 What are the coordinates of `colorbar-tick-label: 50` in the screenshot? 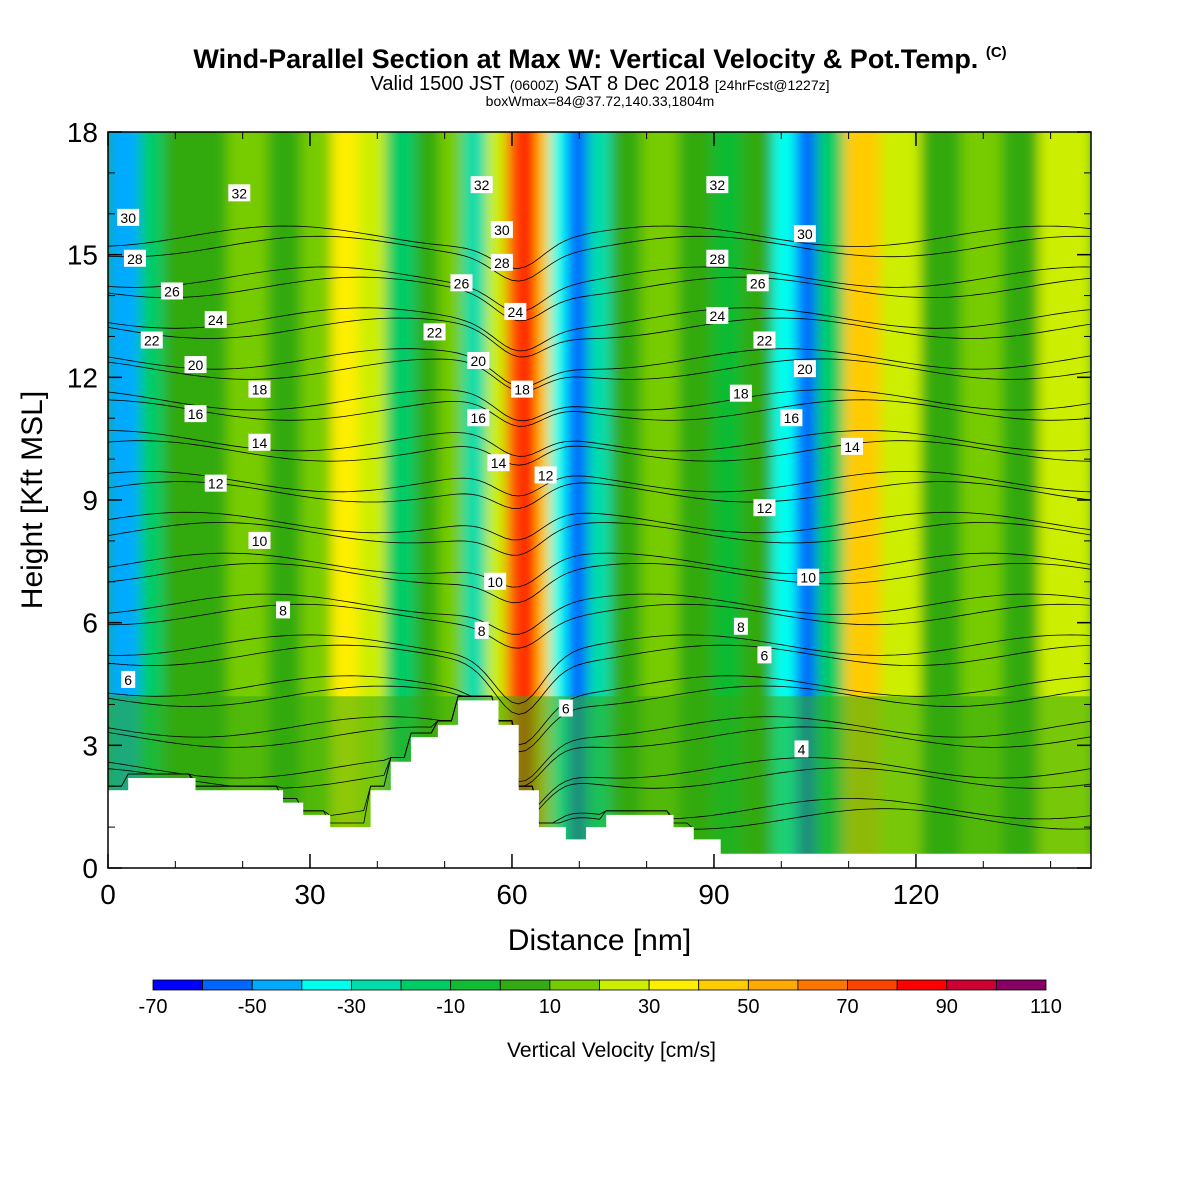 It's located at (748, 1007).